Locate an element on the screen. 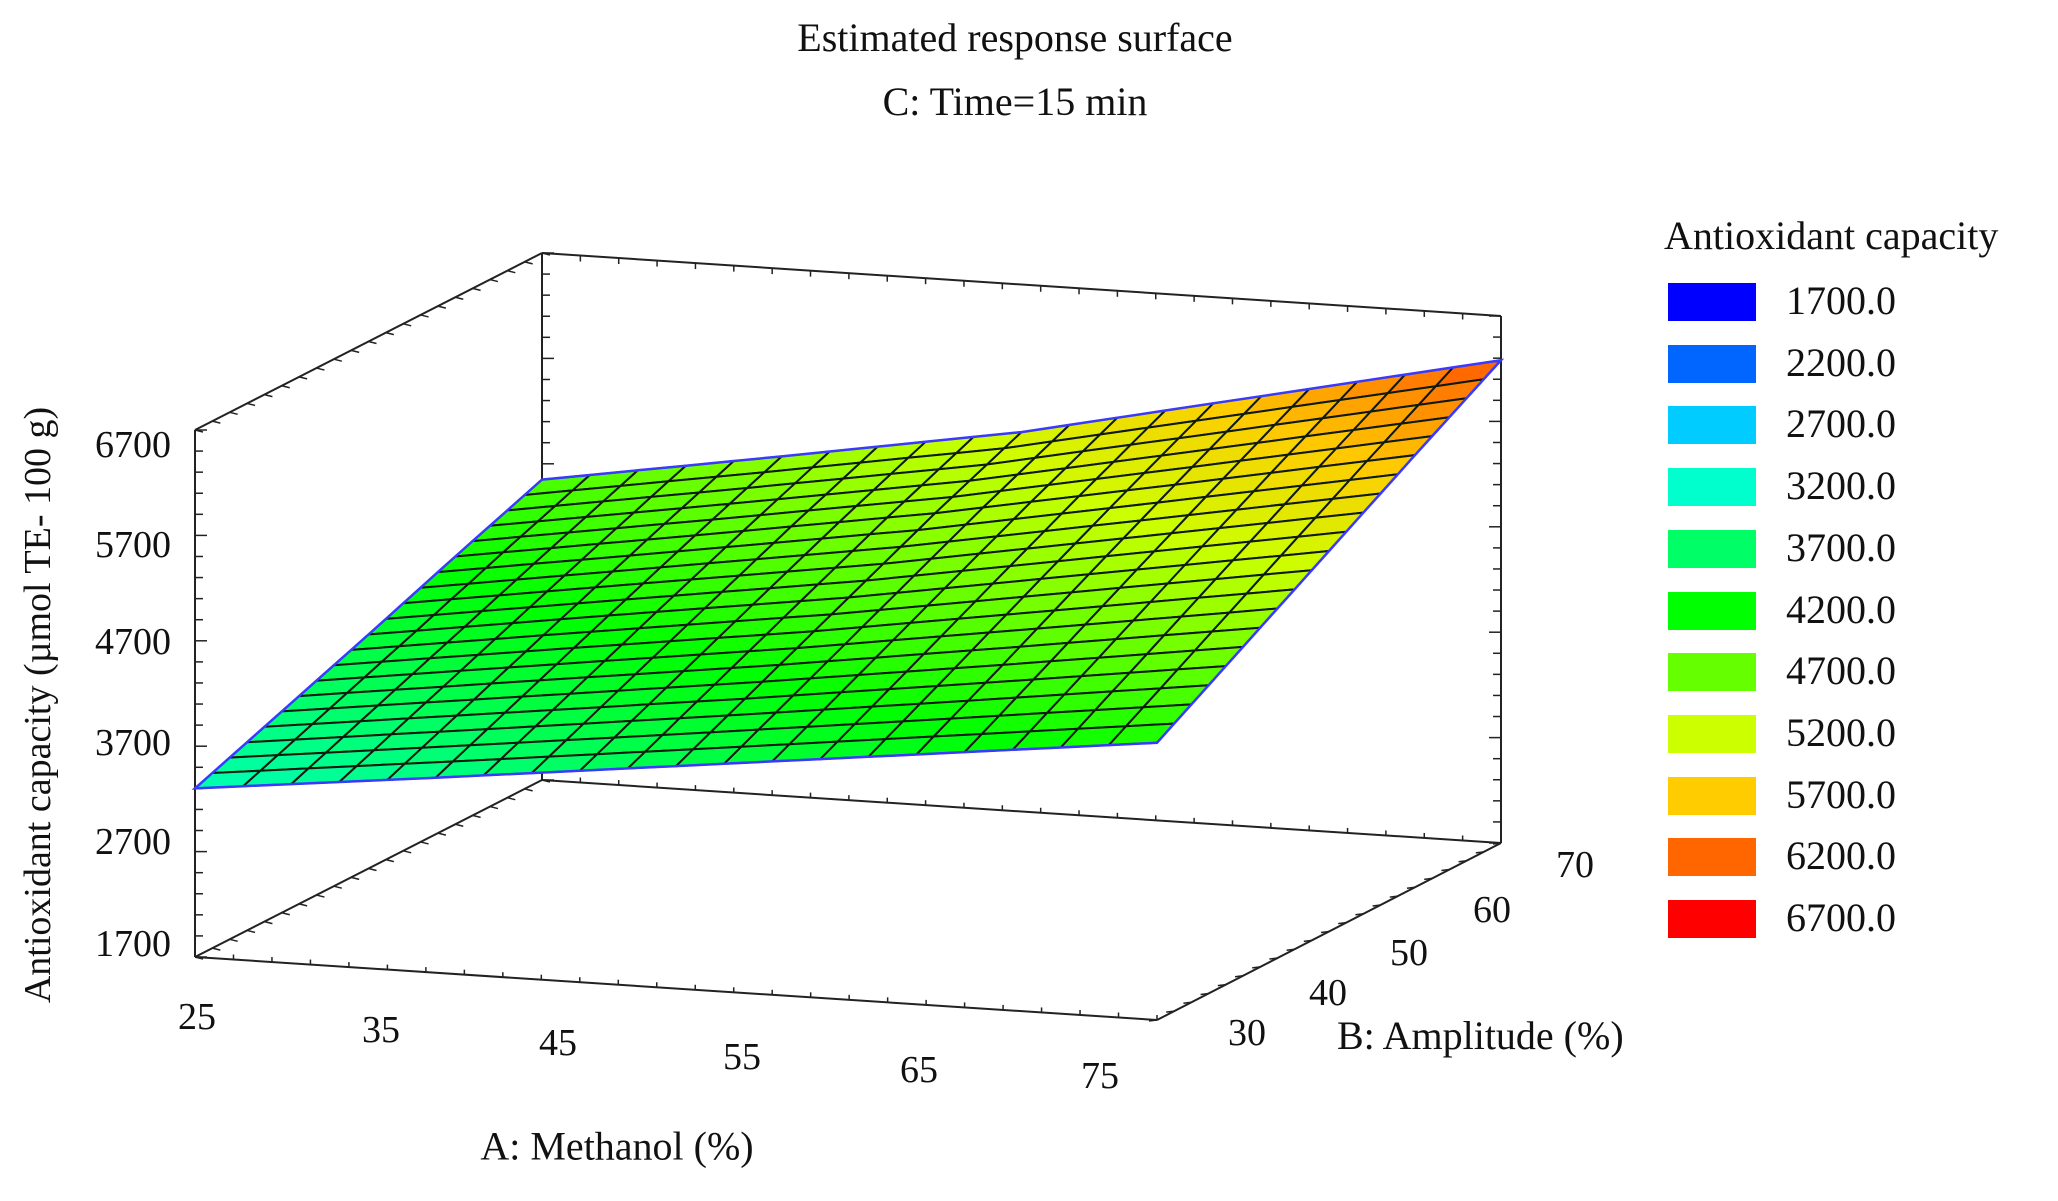  legend-item: 1700.0 is located at coordinates (1848, 300).